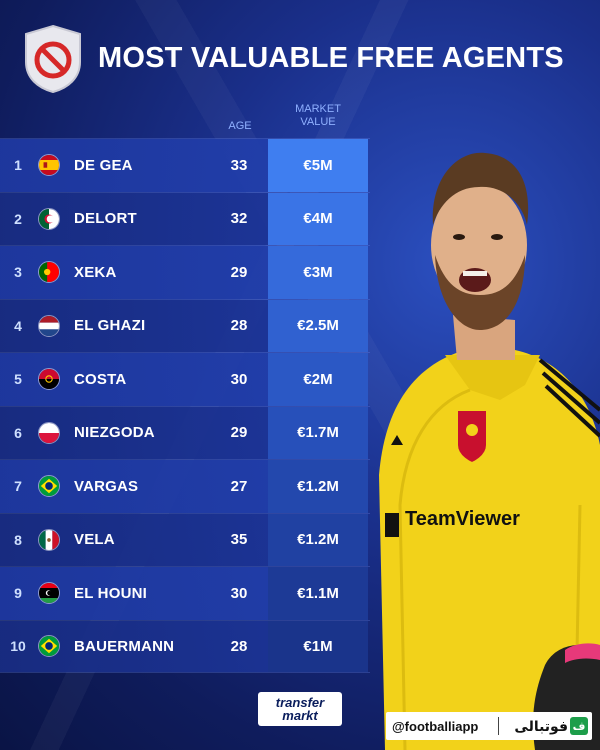 The width and height of the screenshot is (600, 750). I want to click on social-handle: @footballiapp, so click(435, 726).